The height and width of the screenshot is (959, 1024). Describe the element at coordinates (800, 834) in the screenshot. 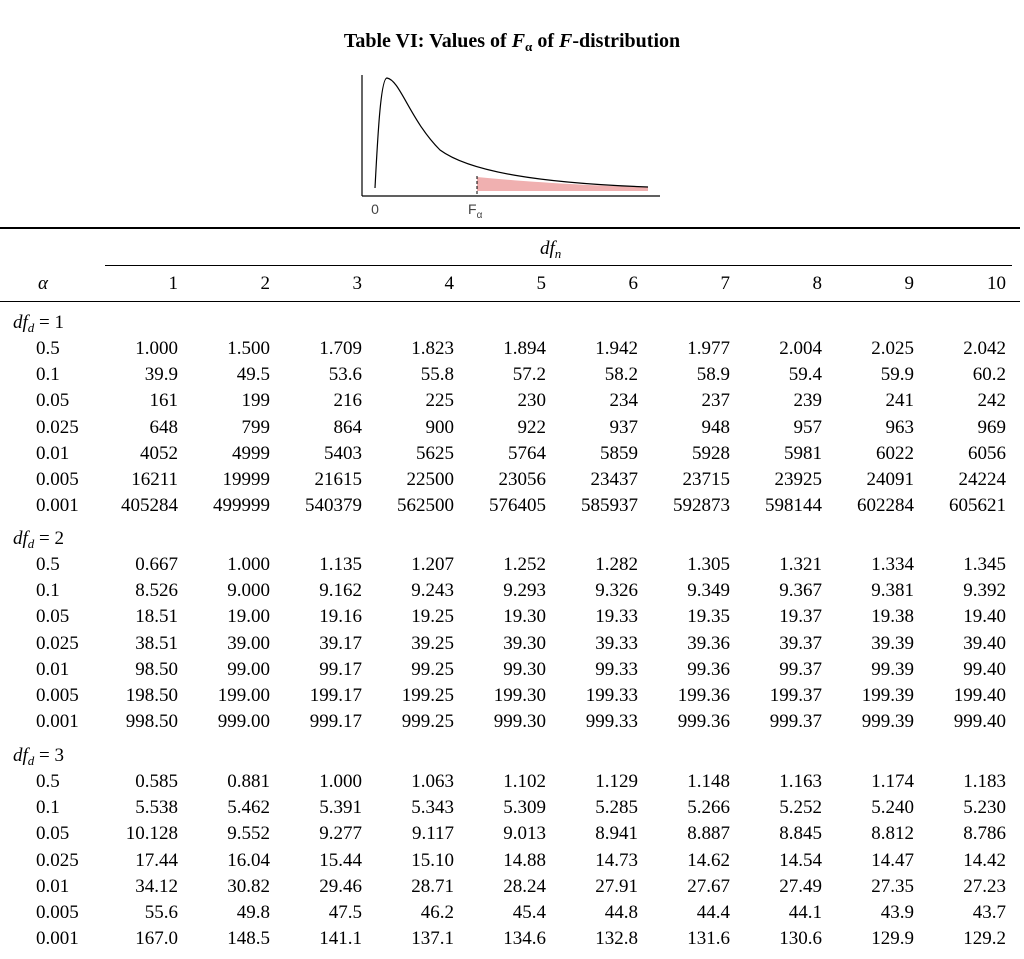

I see `value-cell: 8.845` at that location.